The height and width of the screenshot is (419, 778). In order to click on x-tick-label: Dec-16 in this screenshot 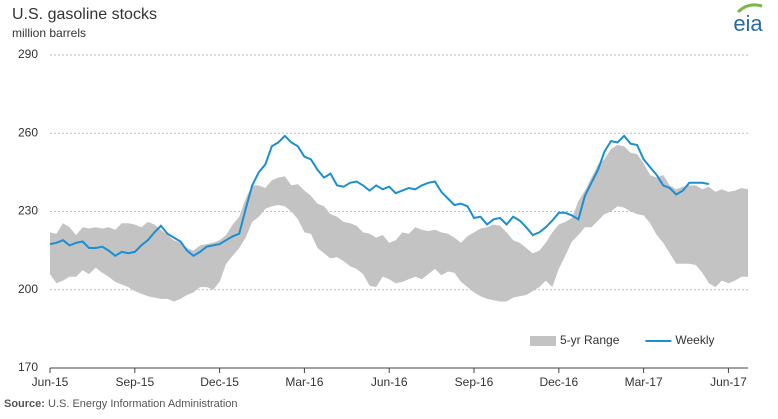, I will do `click(558, 382)`.